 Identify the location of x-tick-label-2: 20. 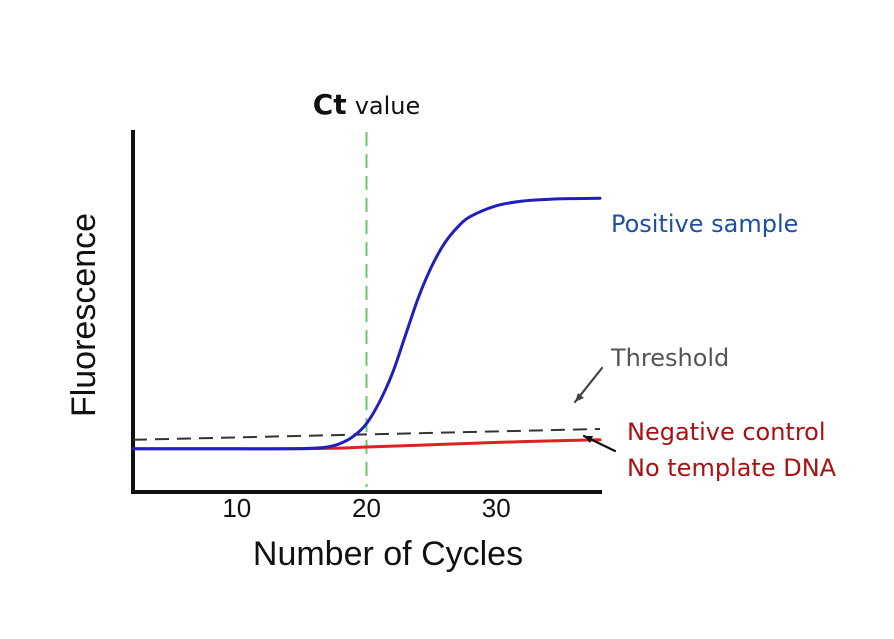
(366, 508).